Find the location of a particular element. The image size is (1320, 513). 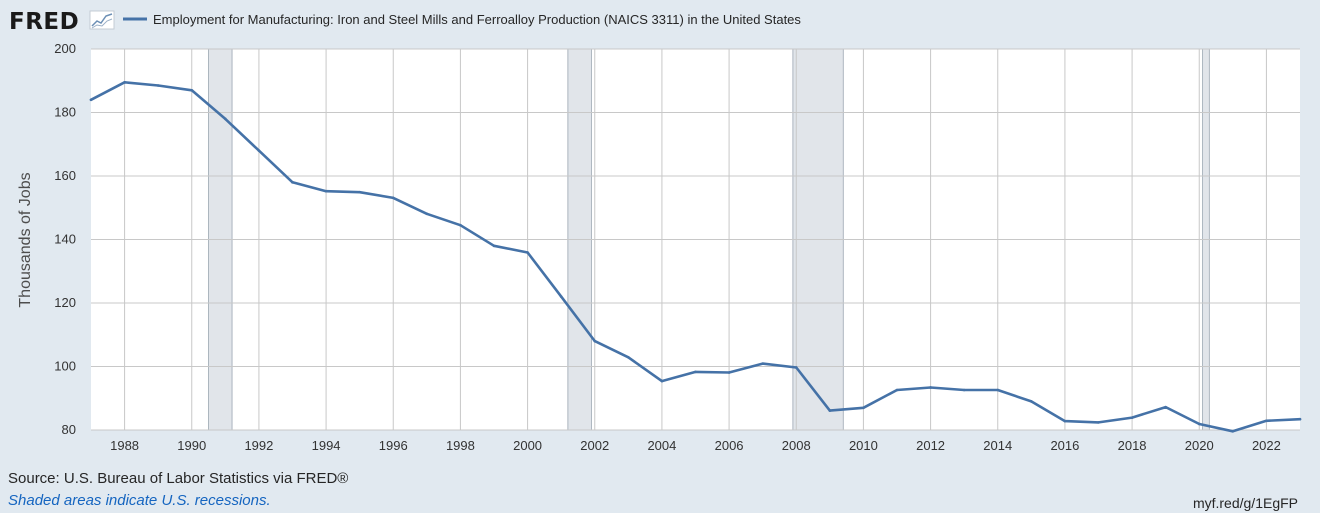

x-tick-label: 1990 is located at coordinates (191, 445).